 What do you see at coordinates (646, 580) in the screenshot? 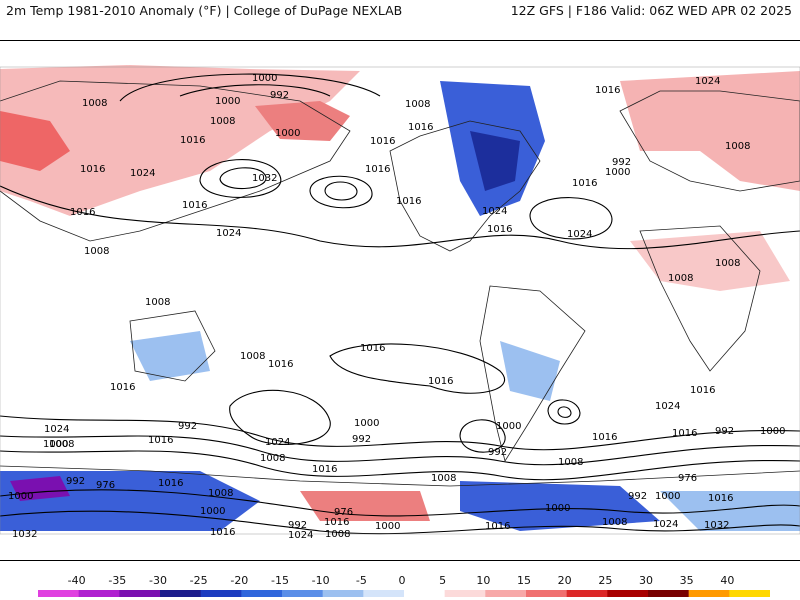
I see `colorbar-tick-label: 30` at bounding box center [646, 580].